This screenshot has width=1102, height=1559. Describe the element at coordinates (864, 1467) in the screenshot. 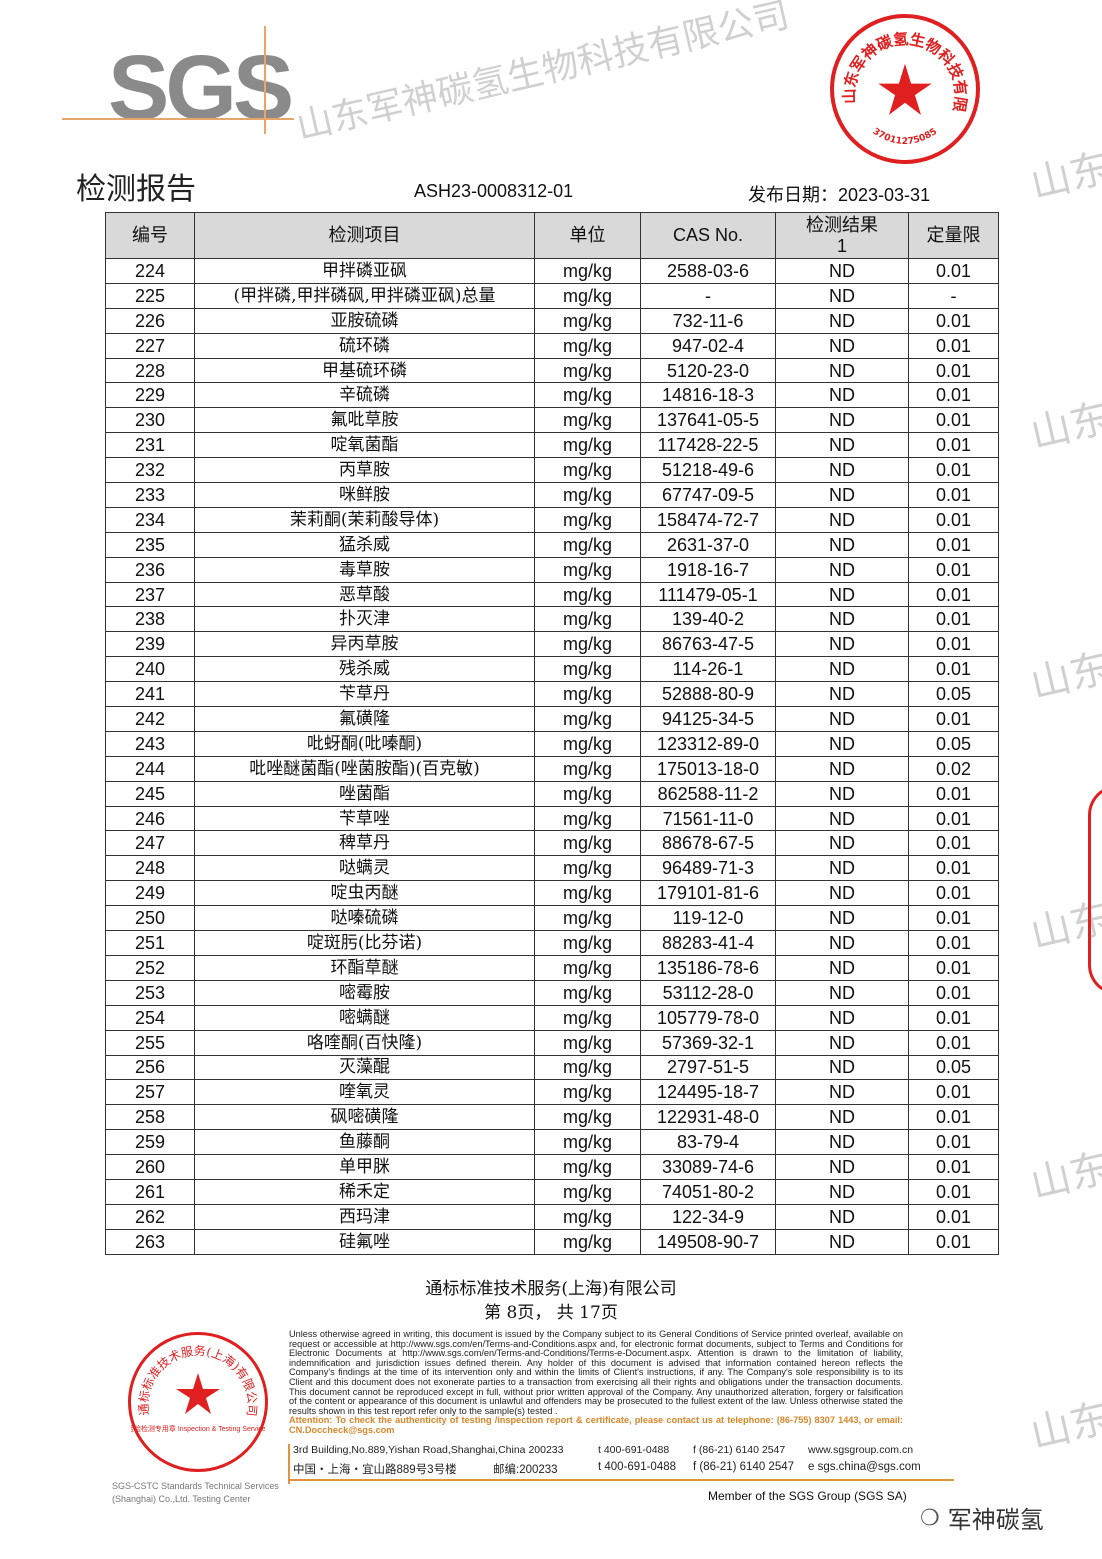

I see `address-cn-email: e sgs.china@sgs.com` at that location.